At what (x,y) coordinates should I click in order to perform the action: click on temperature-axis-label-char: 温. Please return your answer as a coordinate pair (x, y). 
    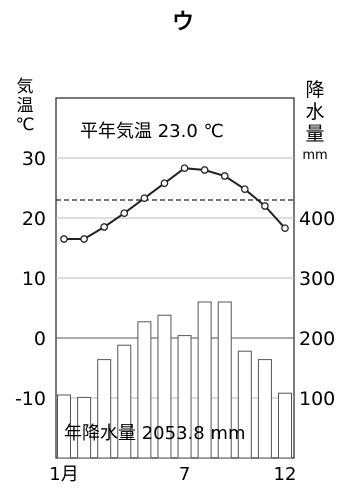
    Looking at the image, I should click on (25, 106).